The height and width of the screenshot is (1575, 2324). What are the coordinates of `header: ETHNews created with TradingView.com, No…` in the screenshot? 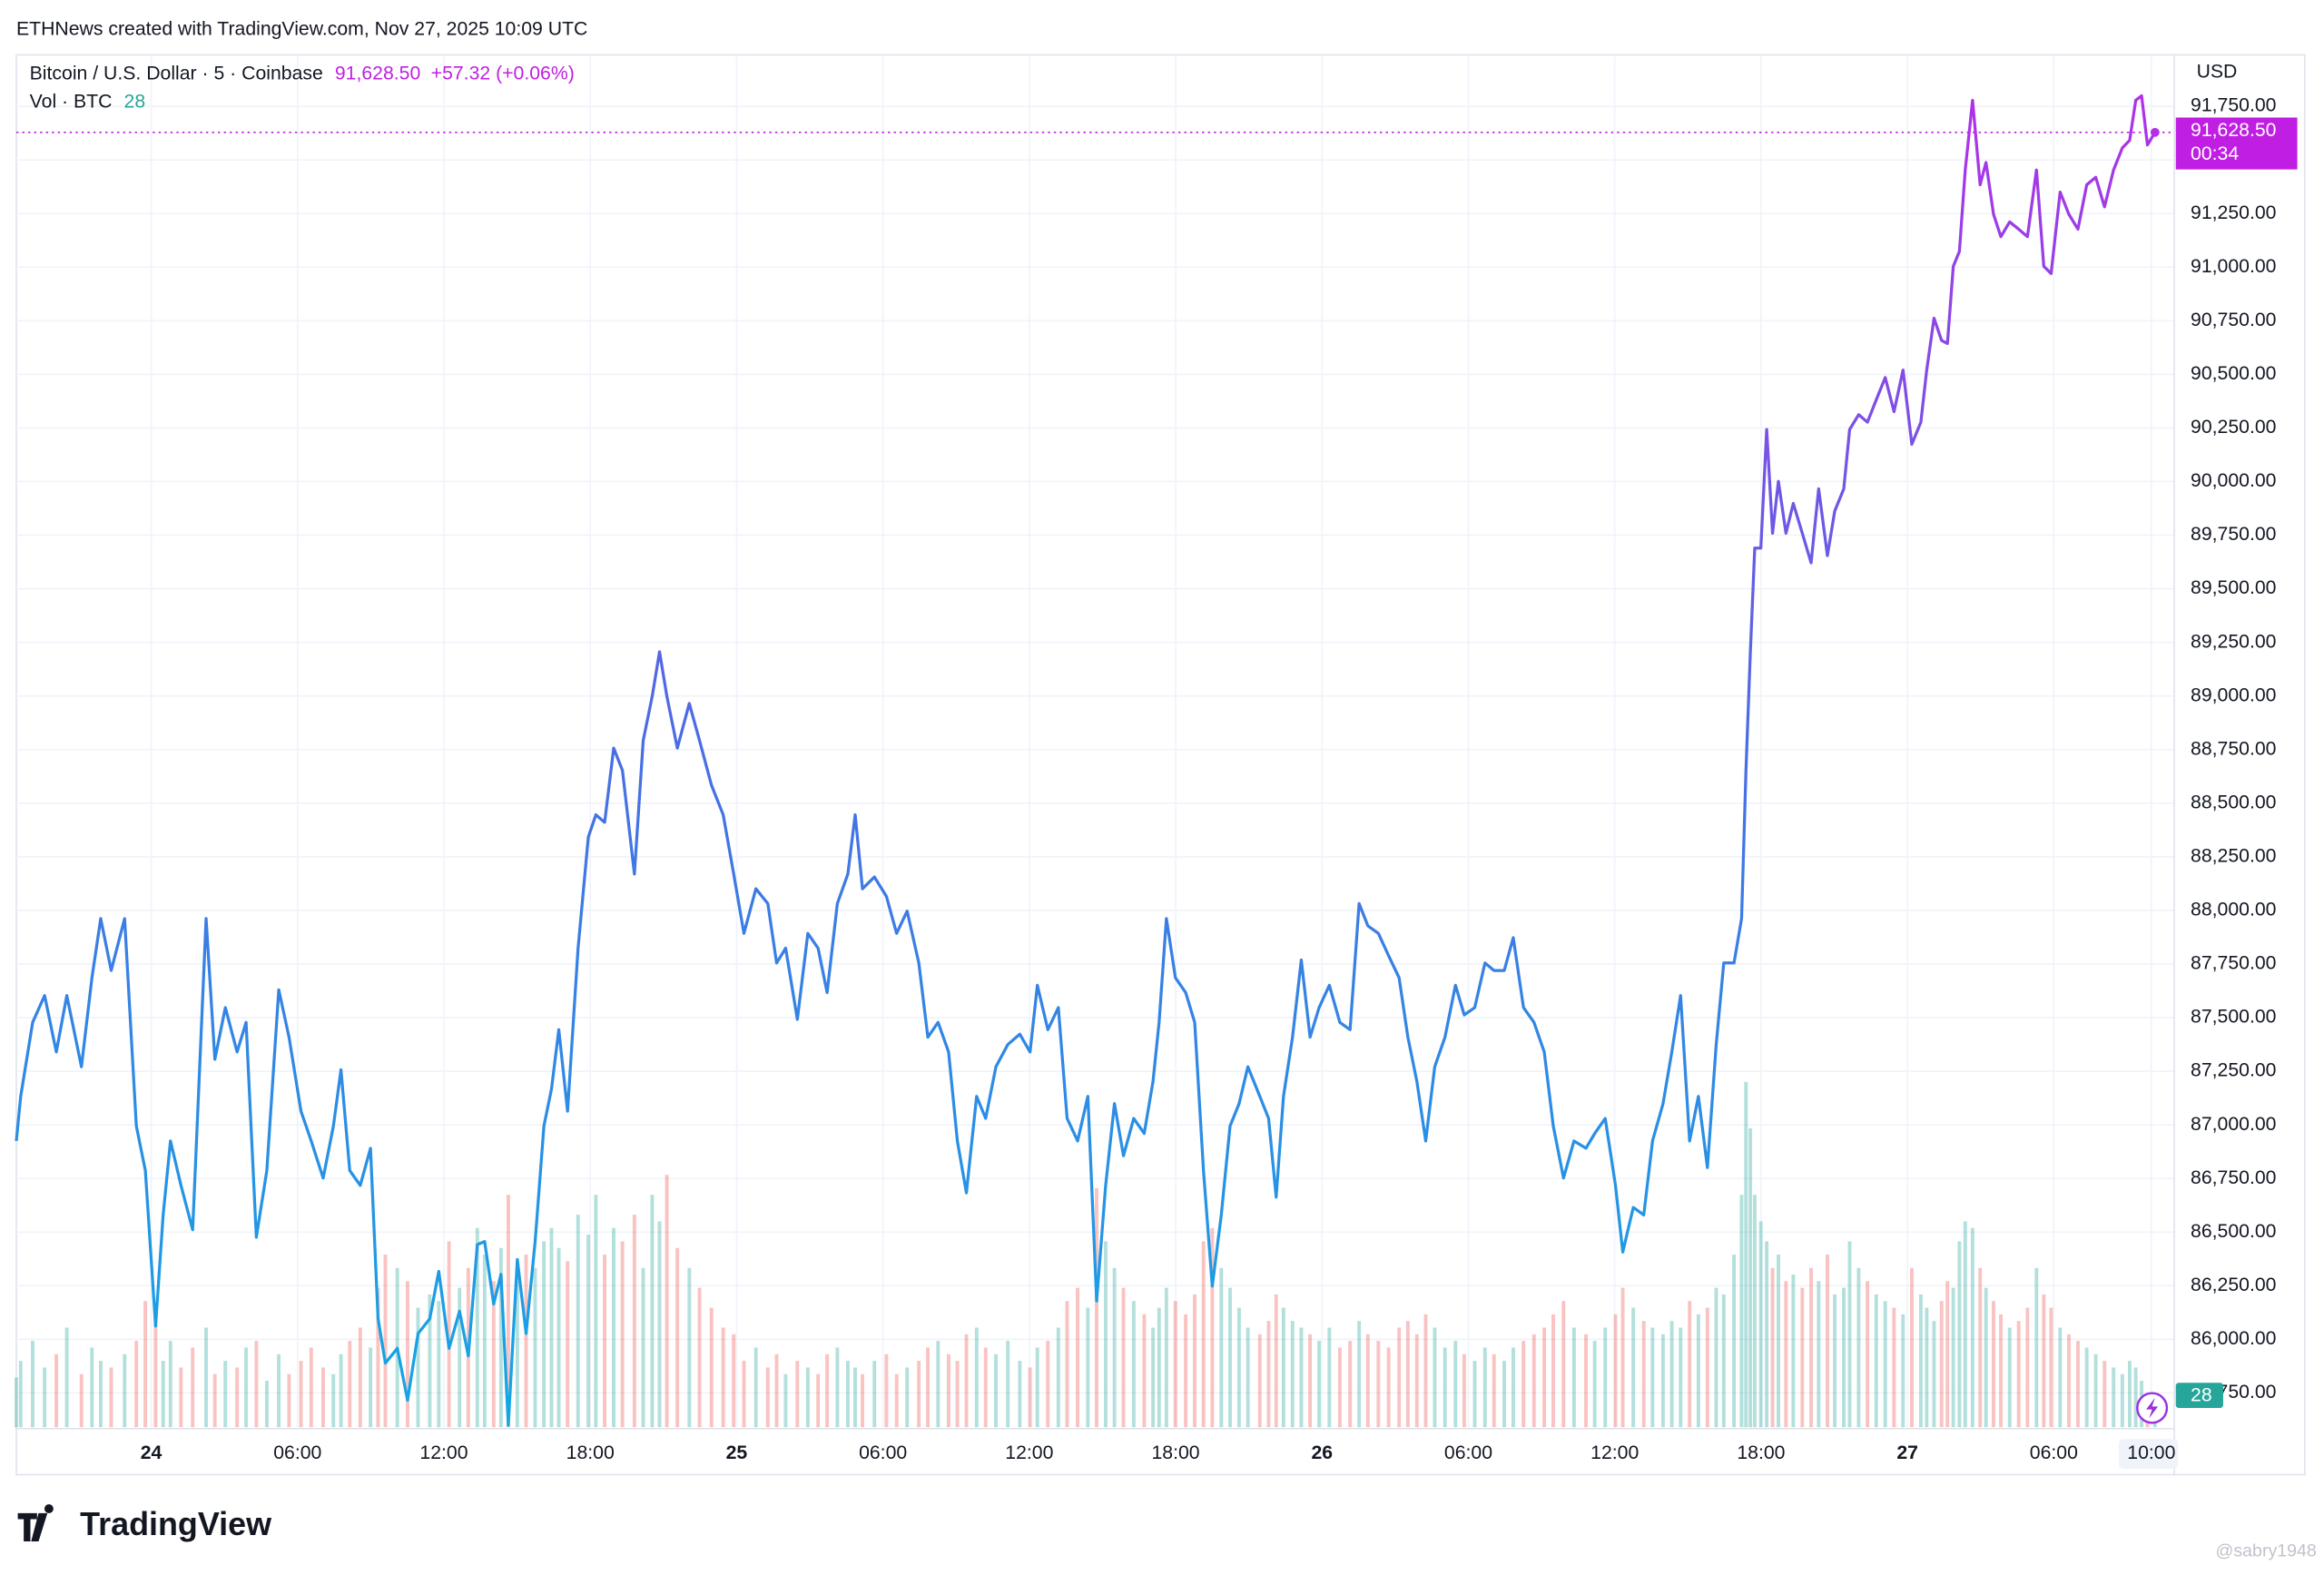 It's located at (301, 29).